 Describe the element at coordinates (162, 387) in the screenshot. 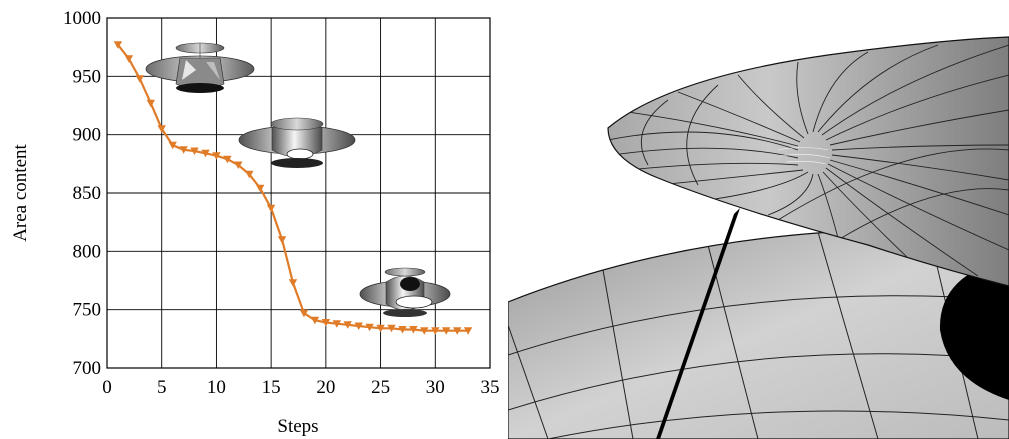

I see `x-tick-label: 5` at that location.